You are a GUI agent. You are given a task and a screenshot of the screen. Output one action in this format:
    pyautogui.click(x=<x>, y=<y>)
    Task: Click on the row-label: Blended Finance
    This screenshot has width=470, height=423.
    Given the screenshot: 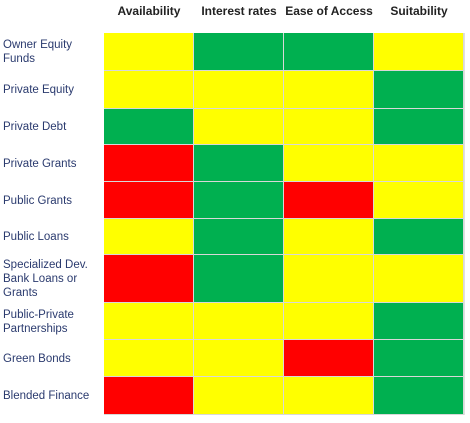 What is the action you would take?
    pyautogui.click(x=46, y=396)
    